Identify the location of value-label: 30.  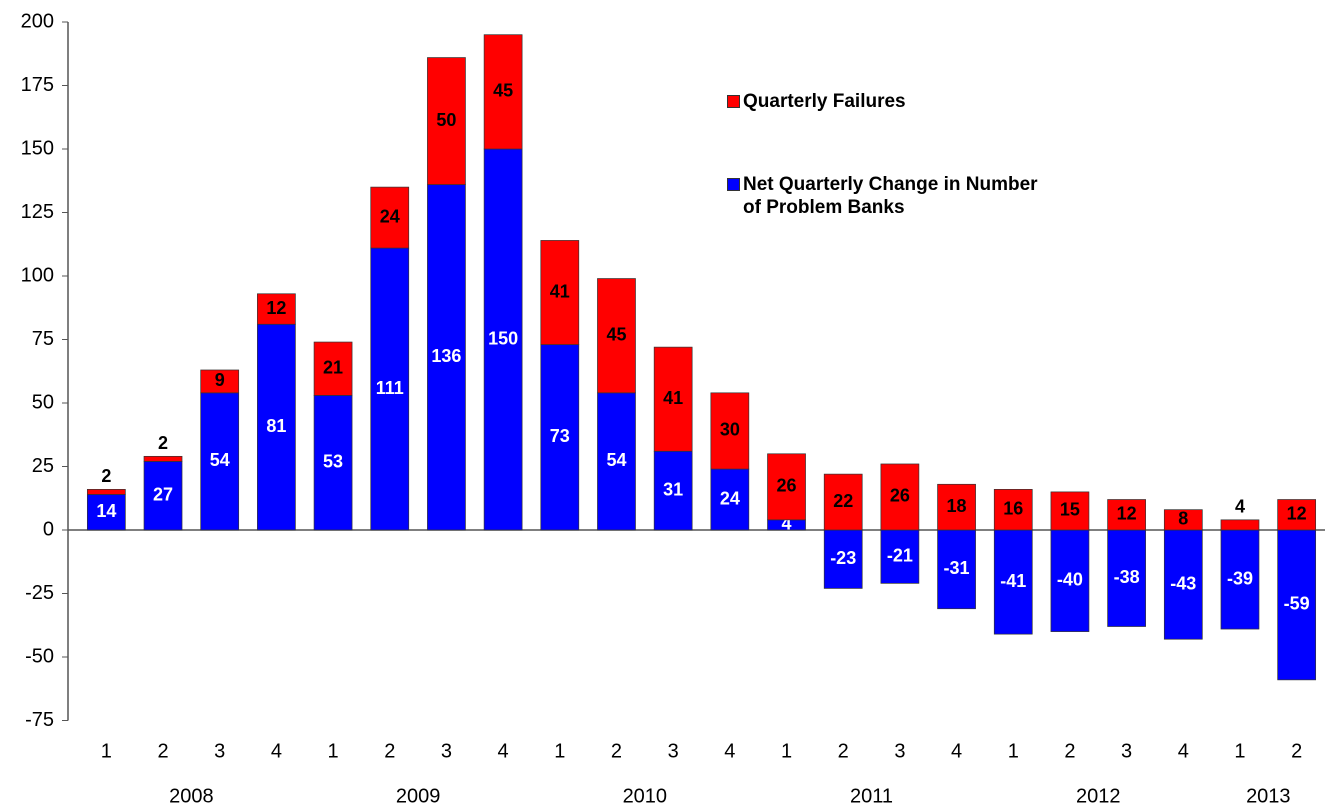
(730, 430).